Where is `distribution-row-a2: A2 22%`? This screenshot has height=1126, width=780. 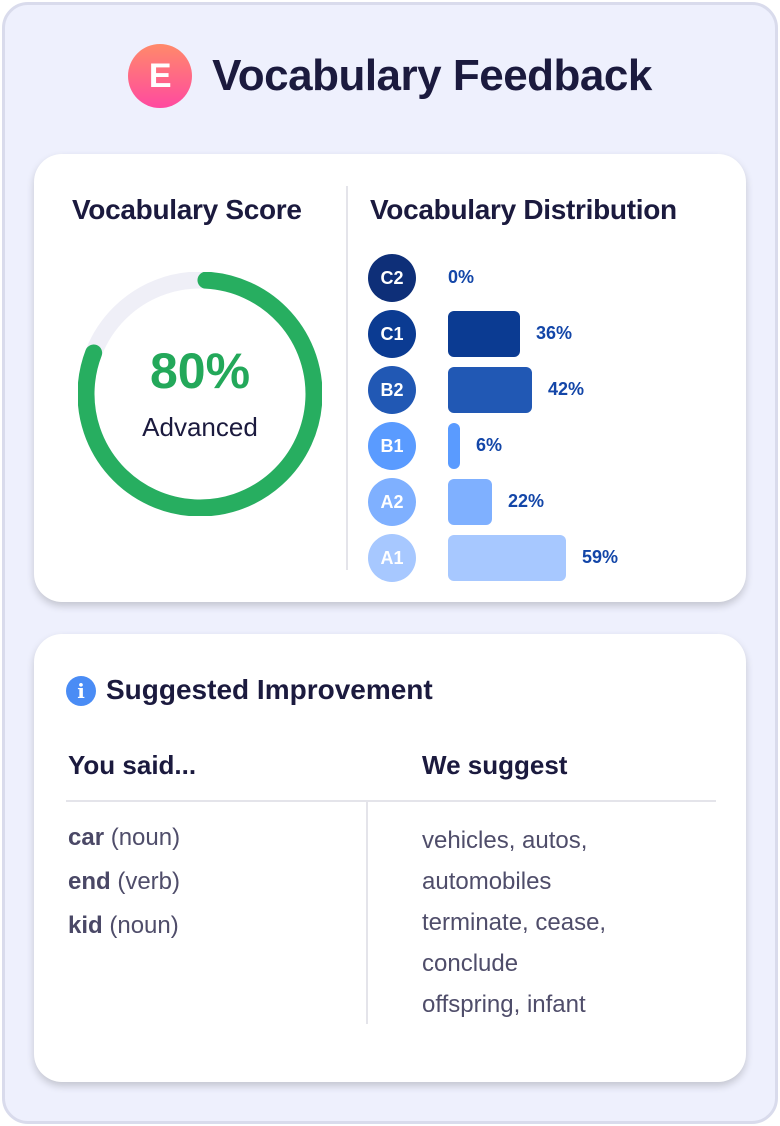 distribution-row-a2: A2 22% is located at coordinates (456, 502).